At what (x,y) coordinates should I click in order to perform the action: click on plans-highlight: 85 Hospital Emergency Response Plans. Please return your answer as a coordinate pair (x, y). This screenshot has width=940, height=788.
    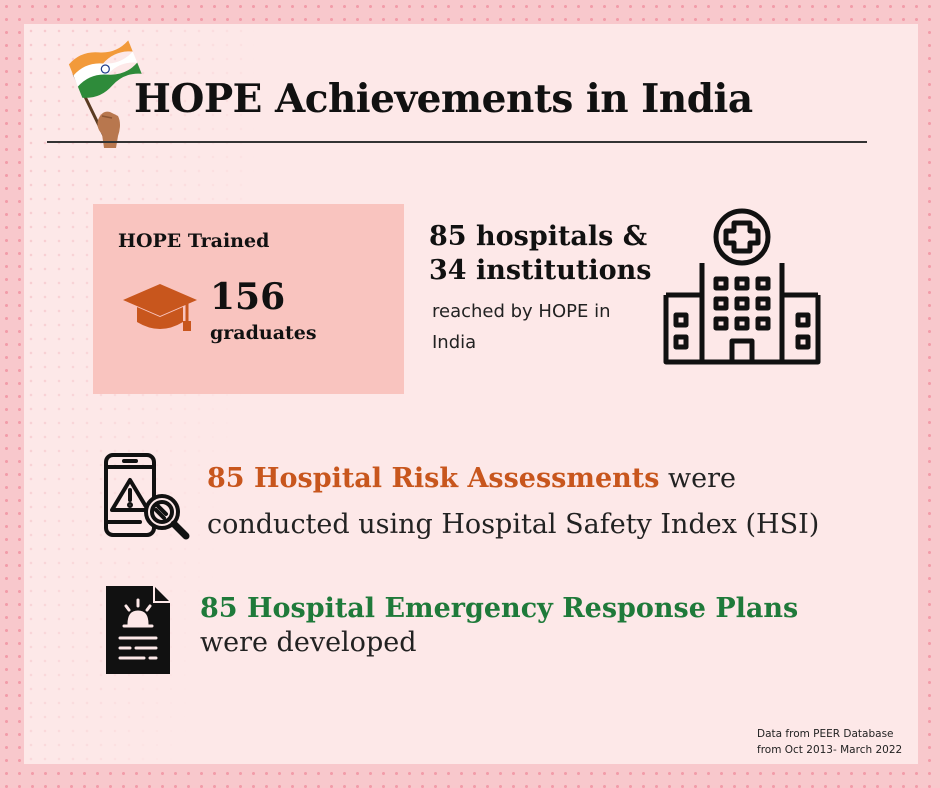
    Looking at the image, I should click on (499, 608).